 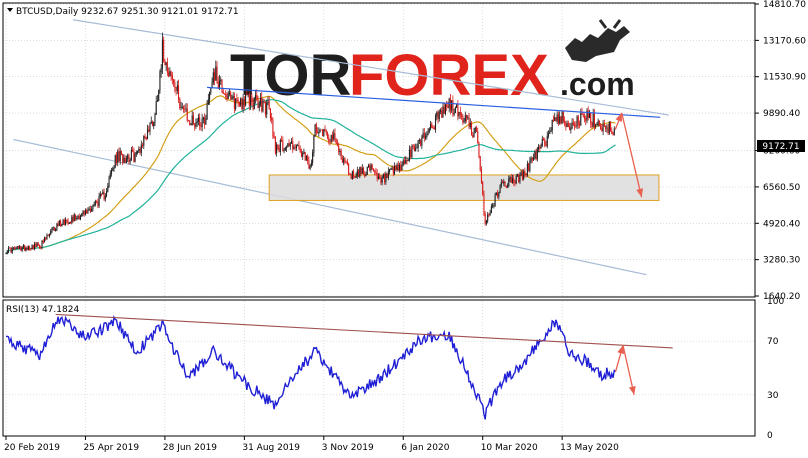 I want to click on price-tick-label: 6560.50, so click(x=781, y=188).